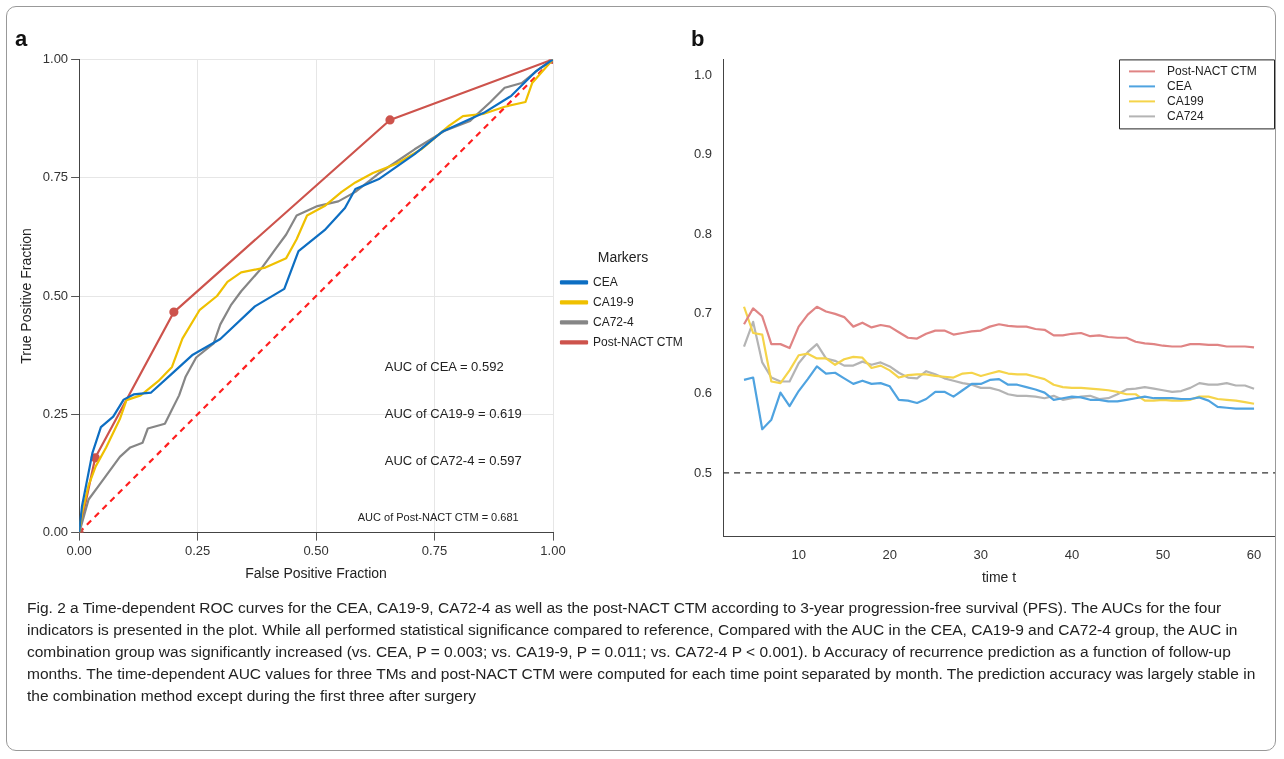 This screenshot has width=1284, height=759. Describe the element at coordinates (1072, 554) in the screenshot. I see `x-tick-label: 40` at that location.